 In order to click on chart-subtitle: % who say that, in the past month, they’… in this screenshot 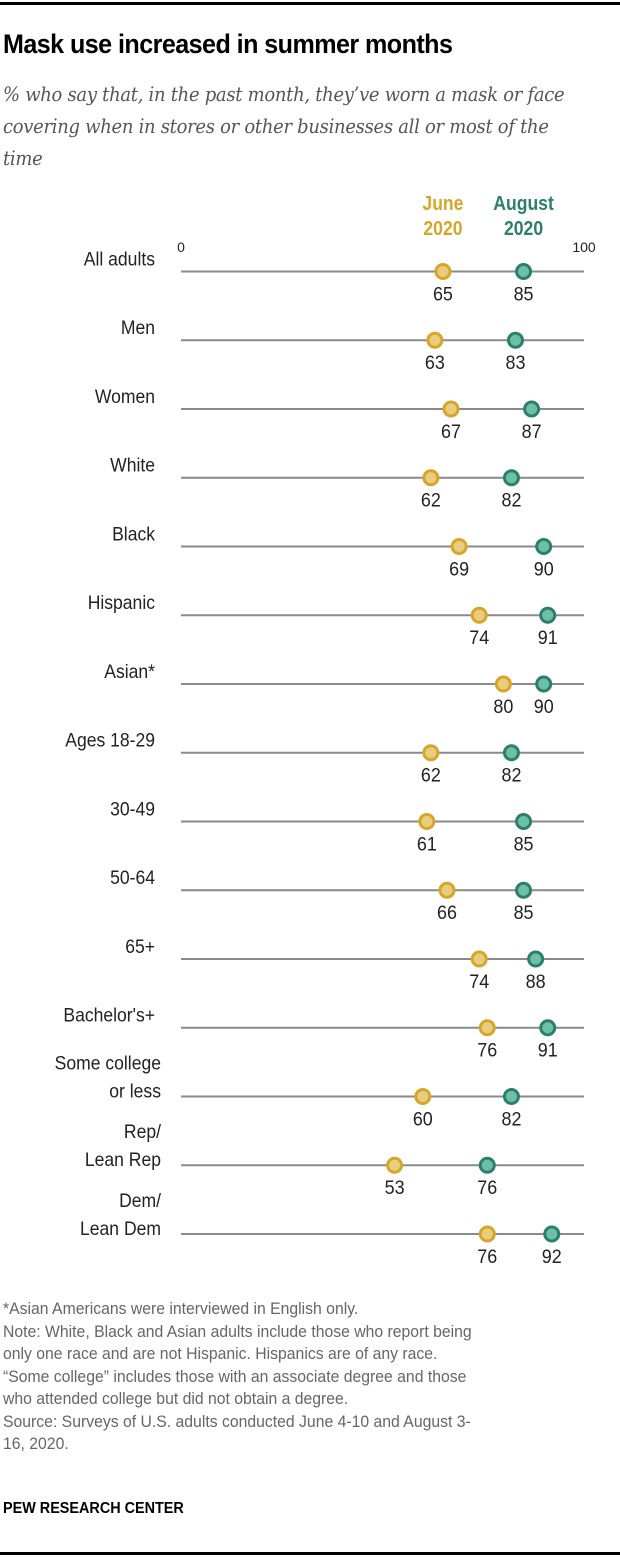, I will do `click(284, 126)`.